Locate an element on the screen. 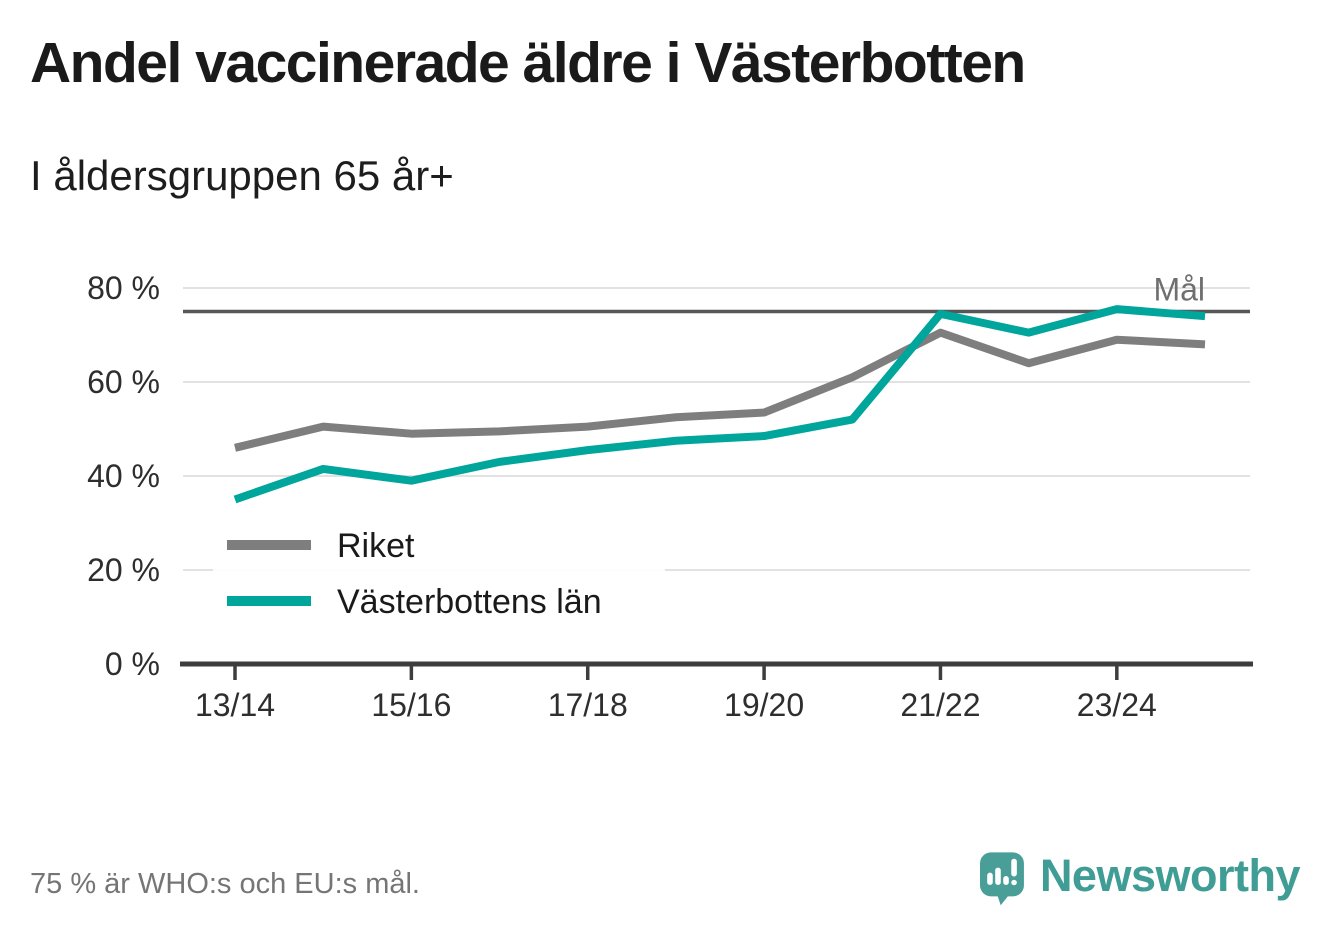 The width and height of the screenshot is (1322, 939). x-tick-label-17-18: 17/18 is located at coordinates (588, 705).